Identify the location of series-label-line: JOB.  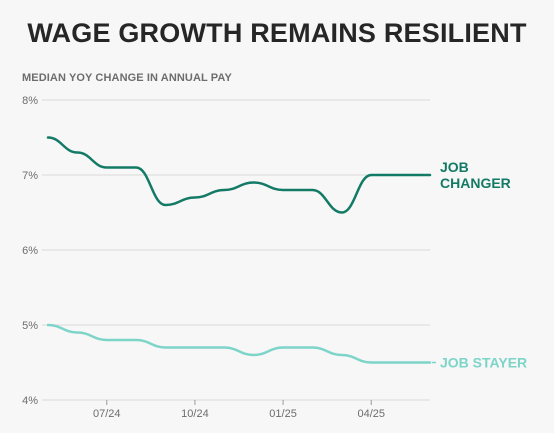
(454, 167).